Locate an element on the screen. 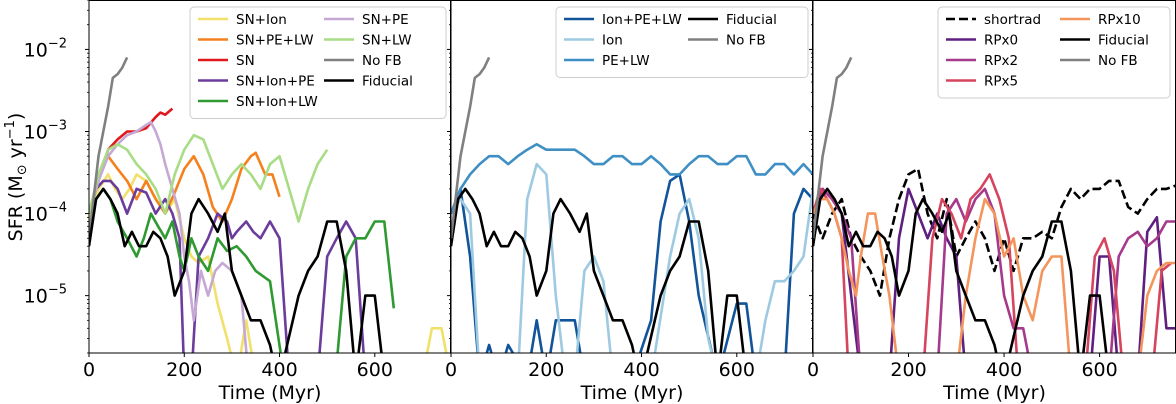 The width and height of the screenshot is (1176, 404). series-line-sn-ion is located at coordinates (268, 263).